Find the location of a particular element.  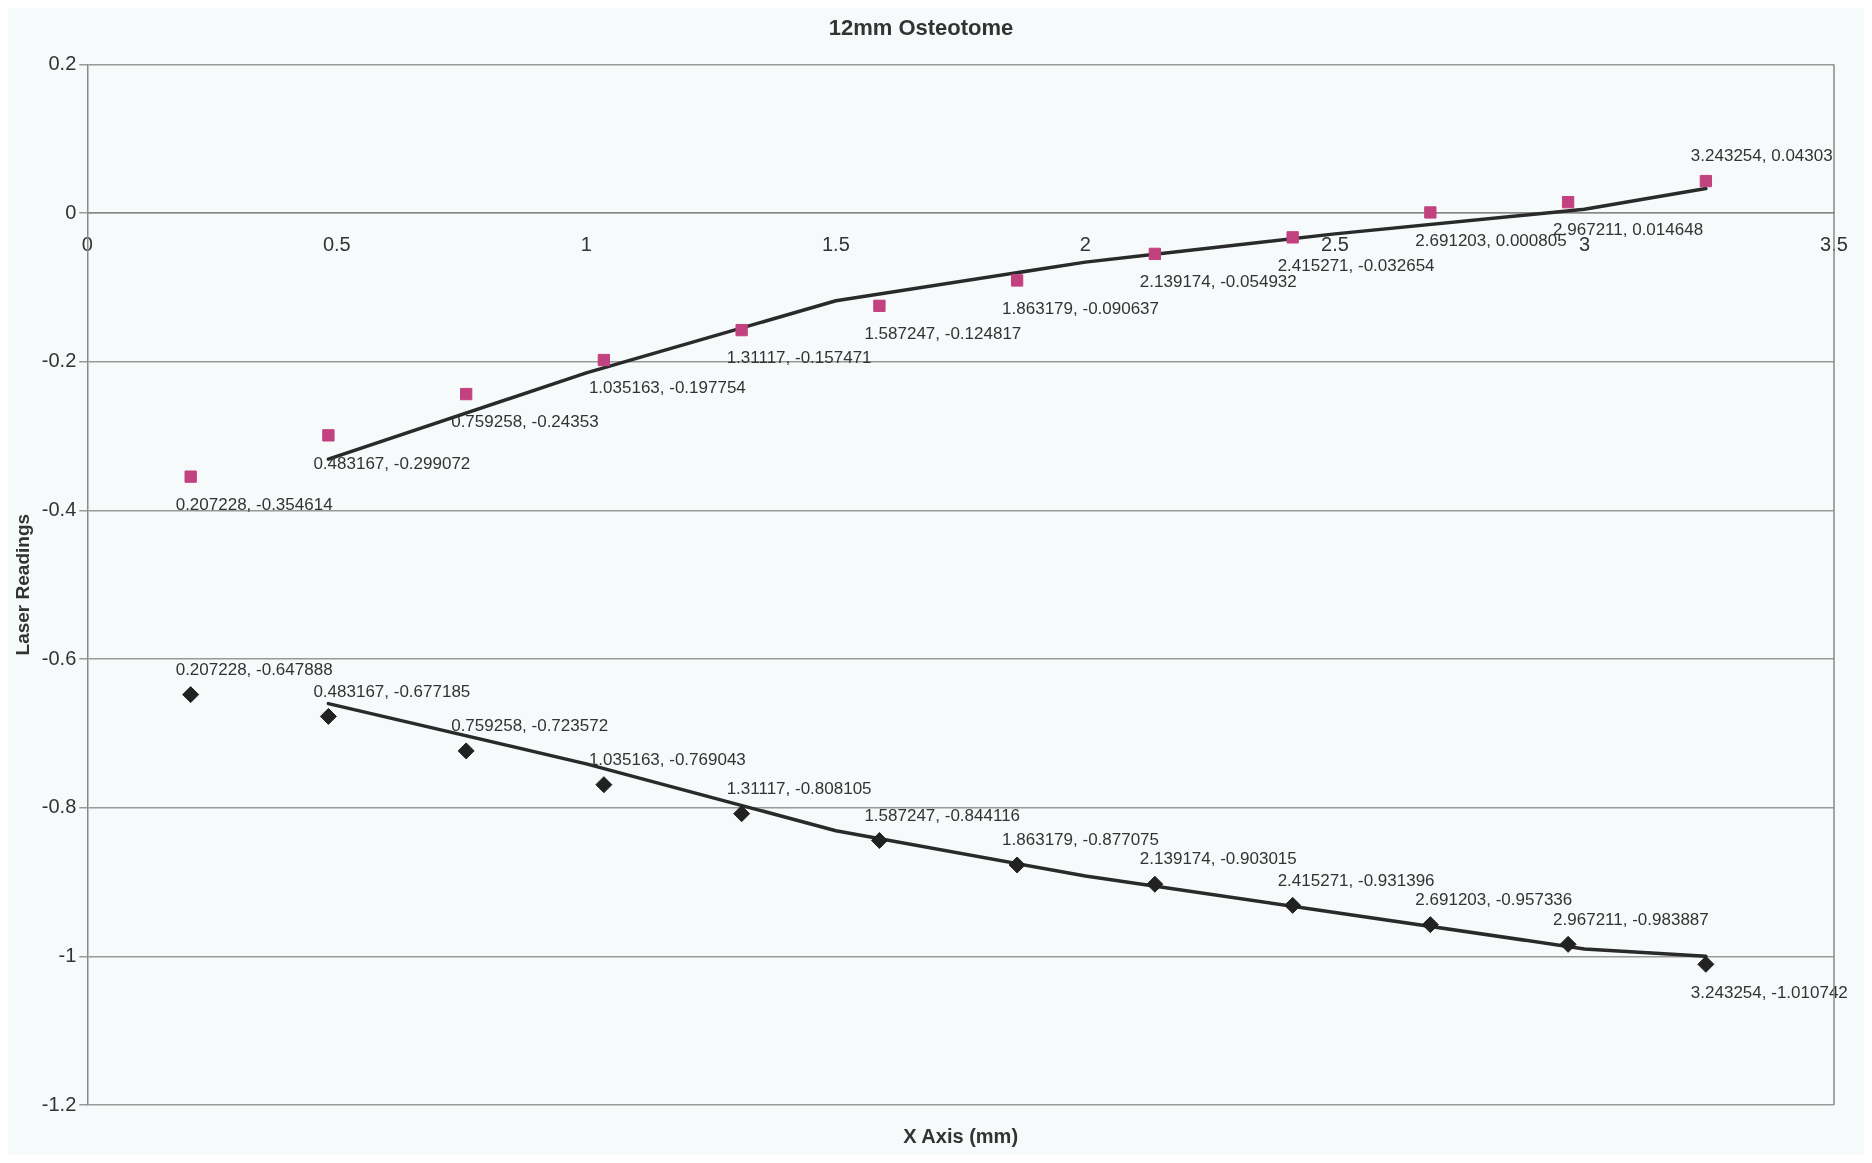

x-tick-label: 1.5 is located at coordinates (835, 243).